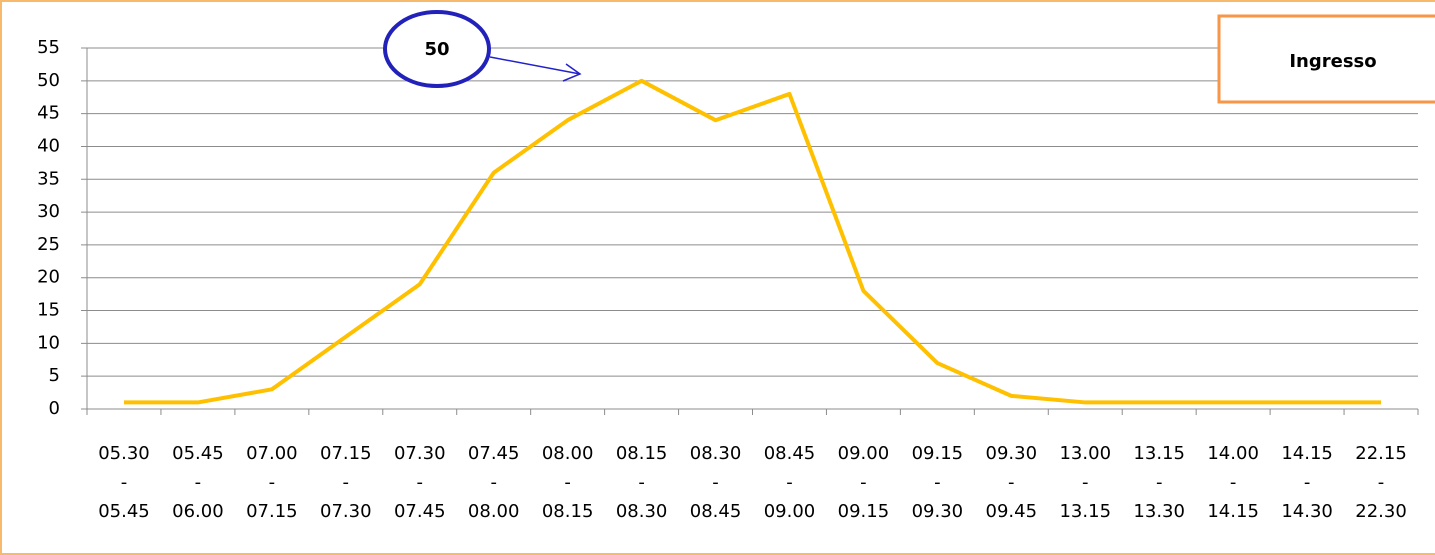  What do you see at coordinates (535, 65) in the screenshot?
I see `annotation-arrow` at bounding box center [535, 65].